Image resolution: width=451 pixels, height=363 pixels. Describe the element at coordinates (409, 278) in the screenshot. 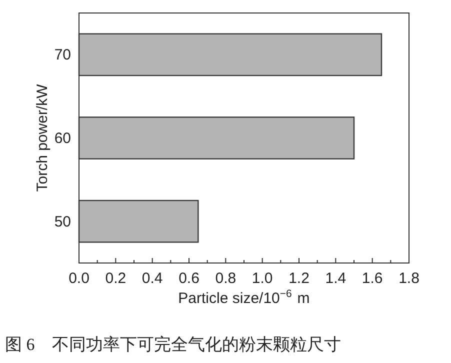

I see `x-tick-label: 1.8` at that location.